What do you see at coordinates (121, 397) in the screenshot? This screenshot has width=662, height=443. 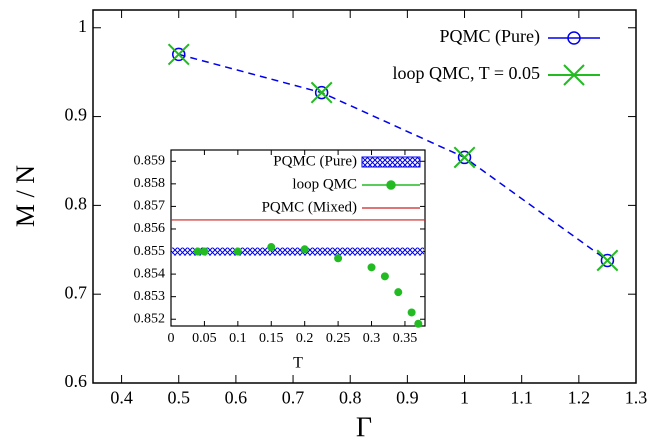 I see `x-tick-label: 0.4` at bounding box center [121, 397].